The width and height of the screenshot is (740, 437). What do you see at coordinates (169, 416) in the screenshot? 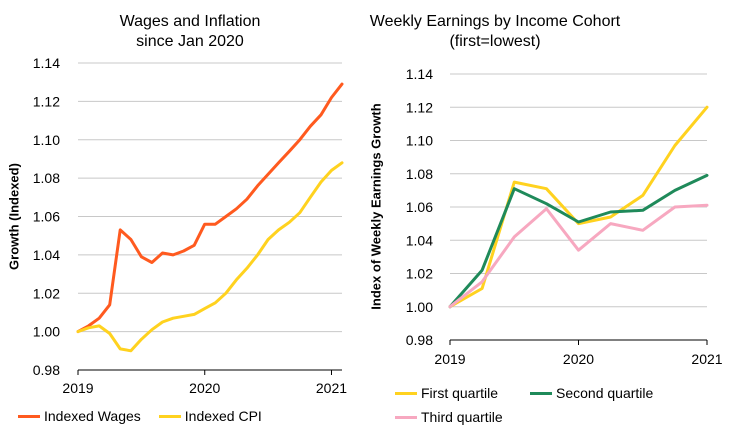
I see `legend-swatch-cpi` at bounding box center [169, 416].